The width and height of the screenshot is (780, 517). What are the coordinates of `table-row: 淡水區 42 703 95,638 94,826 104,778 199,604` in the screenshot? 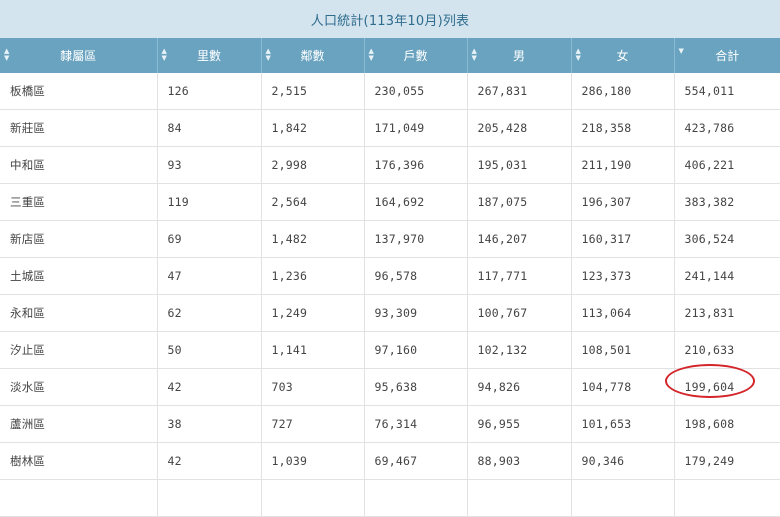 It's located at (390, 387).